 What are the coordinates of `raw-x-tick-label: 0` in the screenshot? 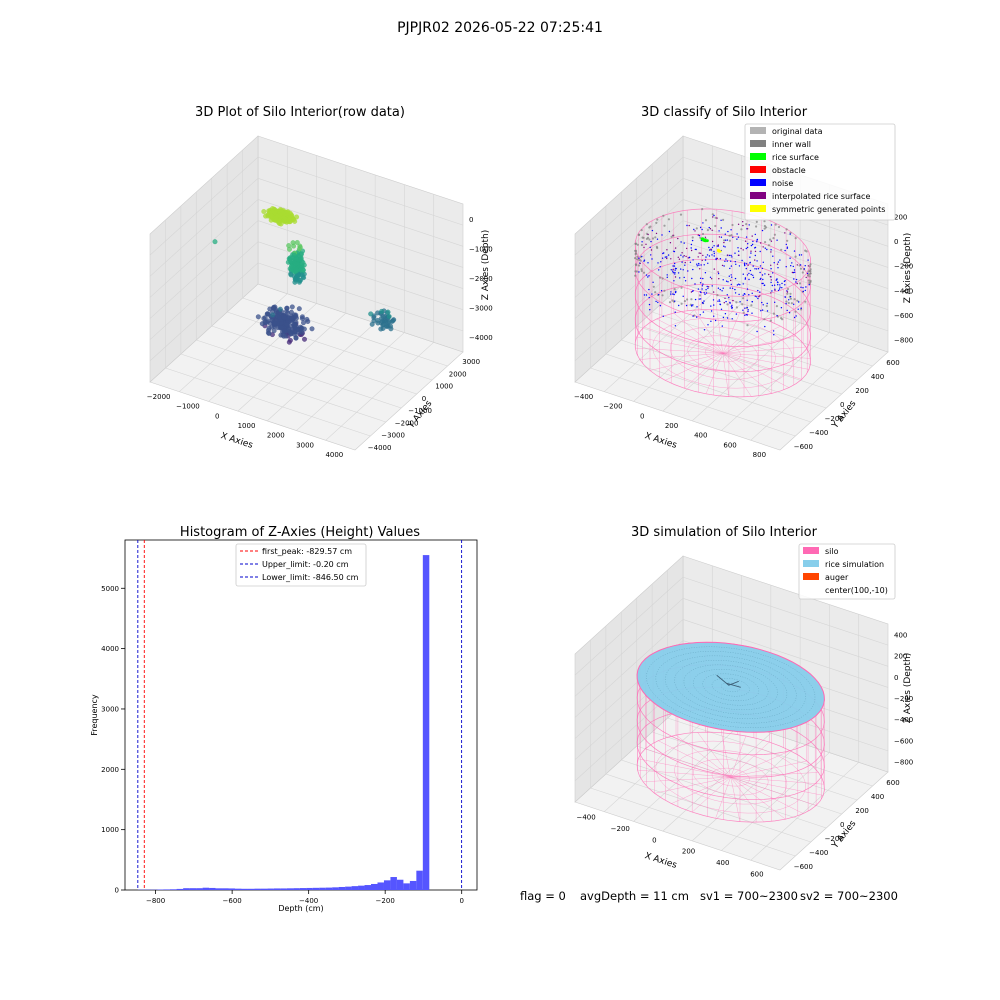 It's located at (217, 416).